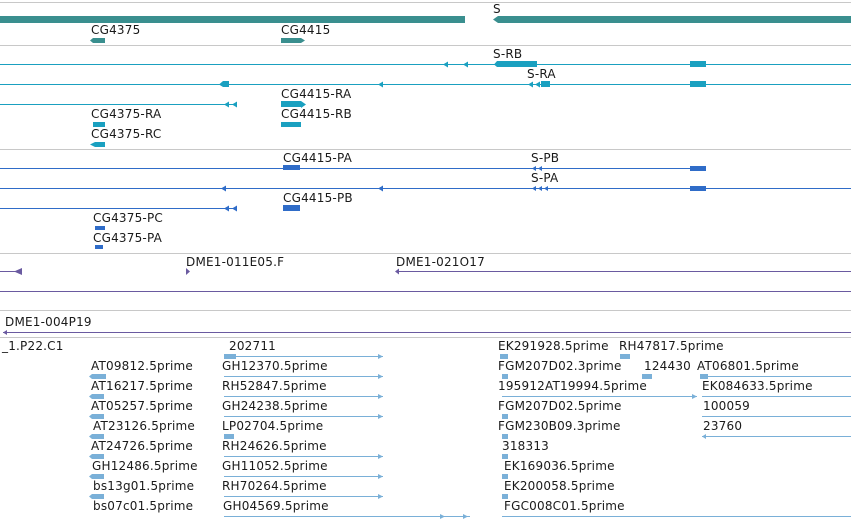 The height and width of the screenshot is (521, 851). I want to click on clone-label: DME1-021O17, so click(440, 262).